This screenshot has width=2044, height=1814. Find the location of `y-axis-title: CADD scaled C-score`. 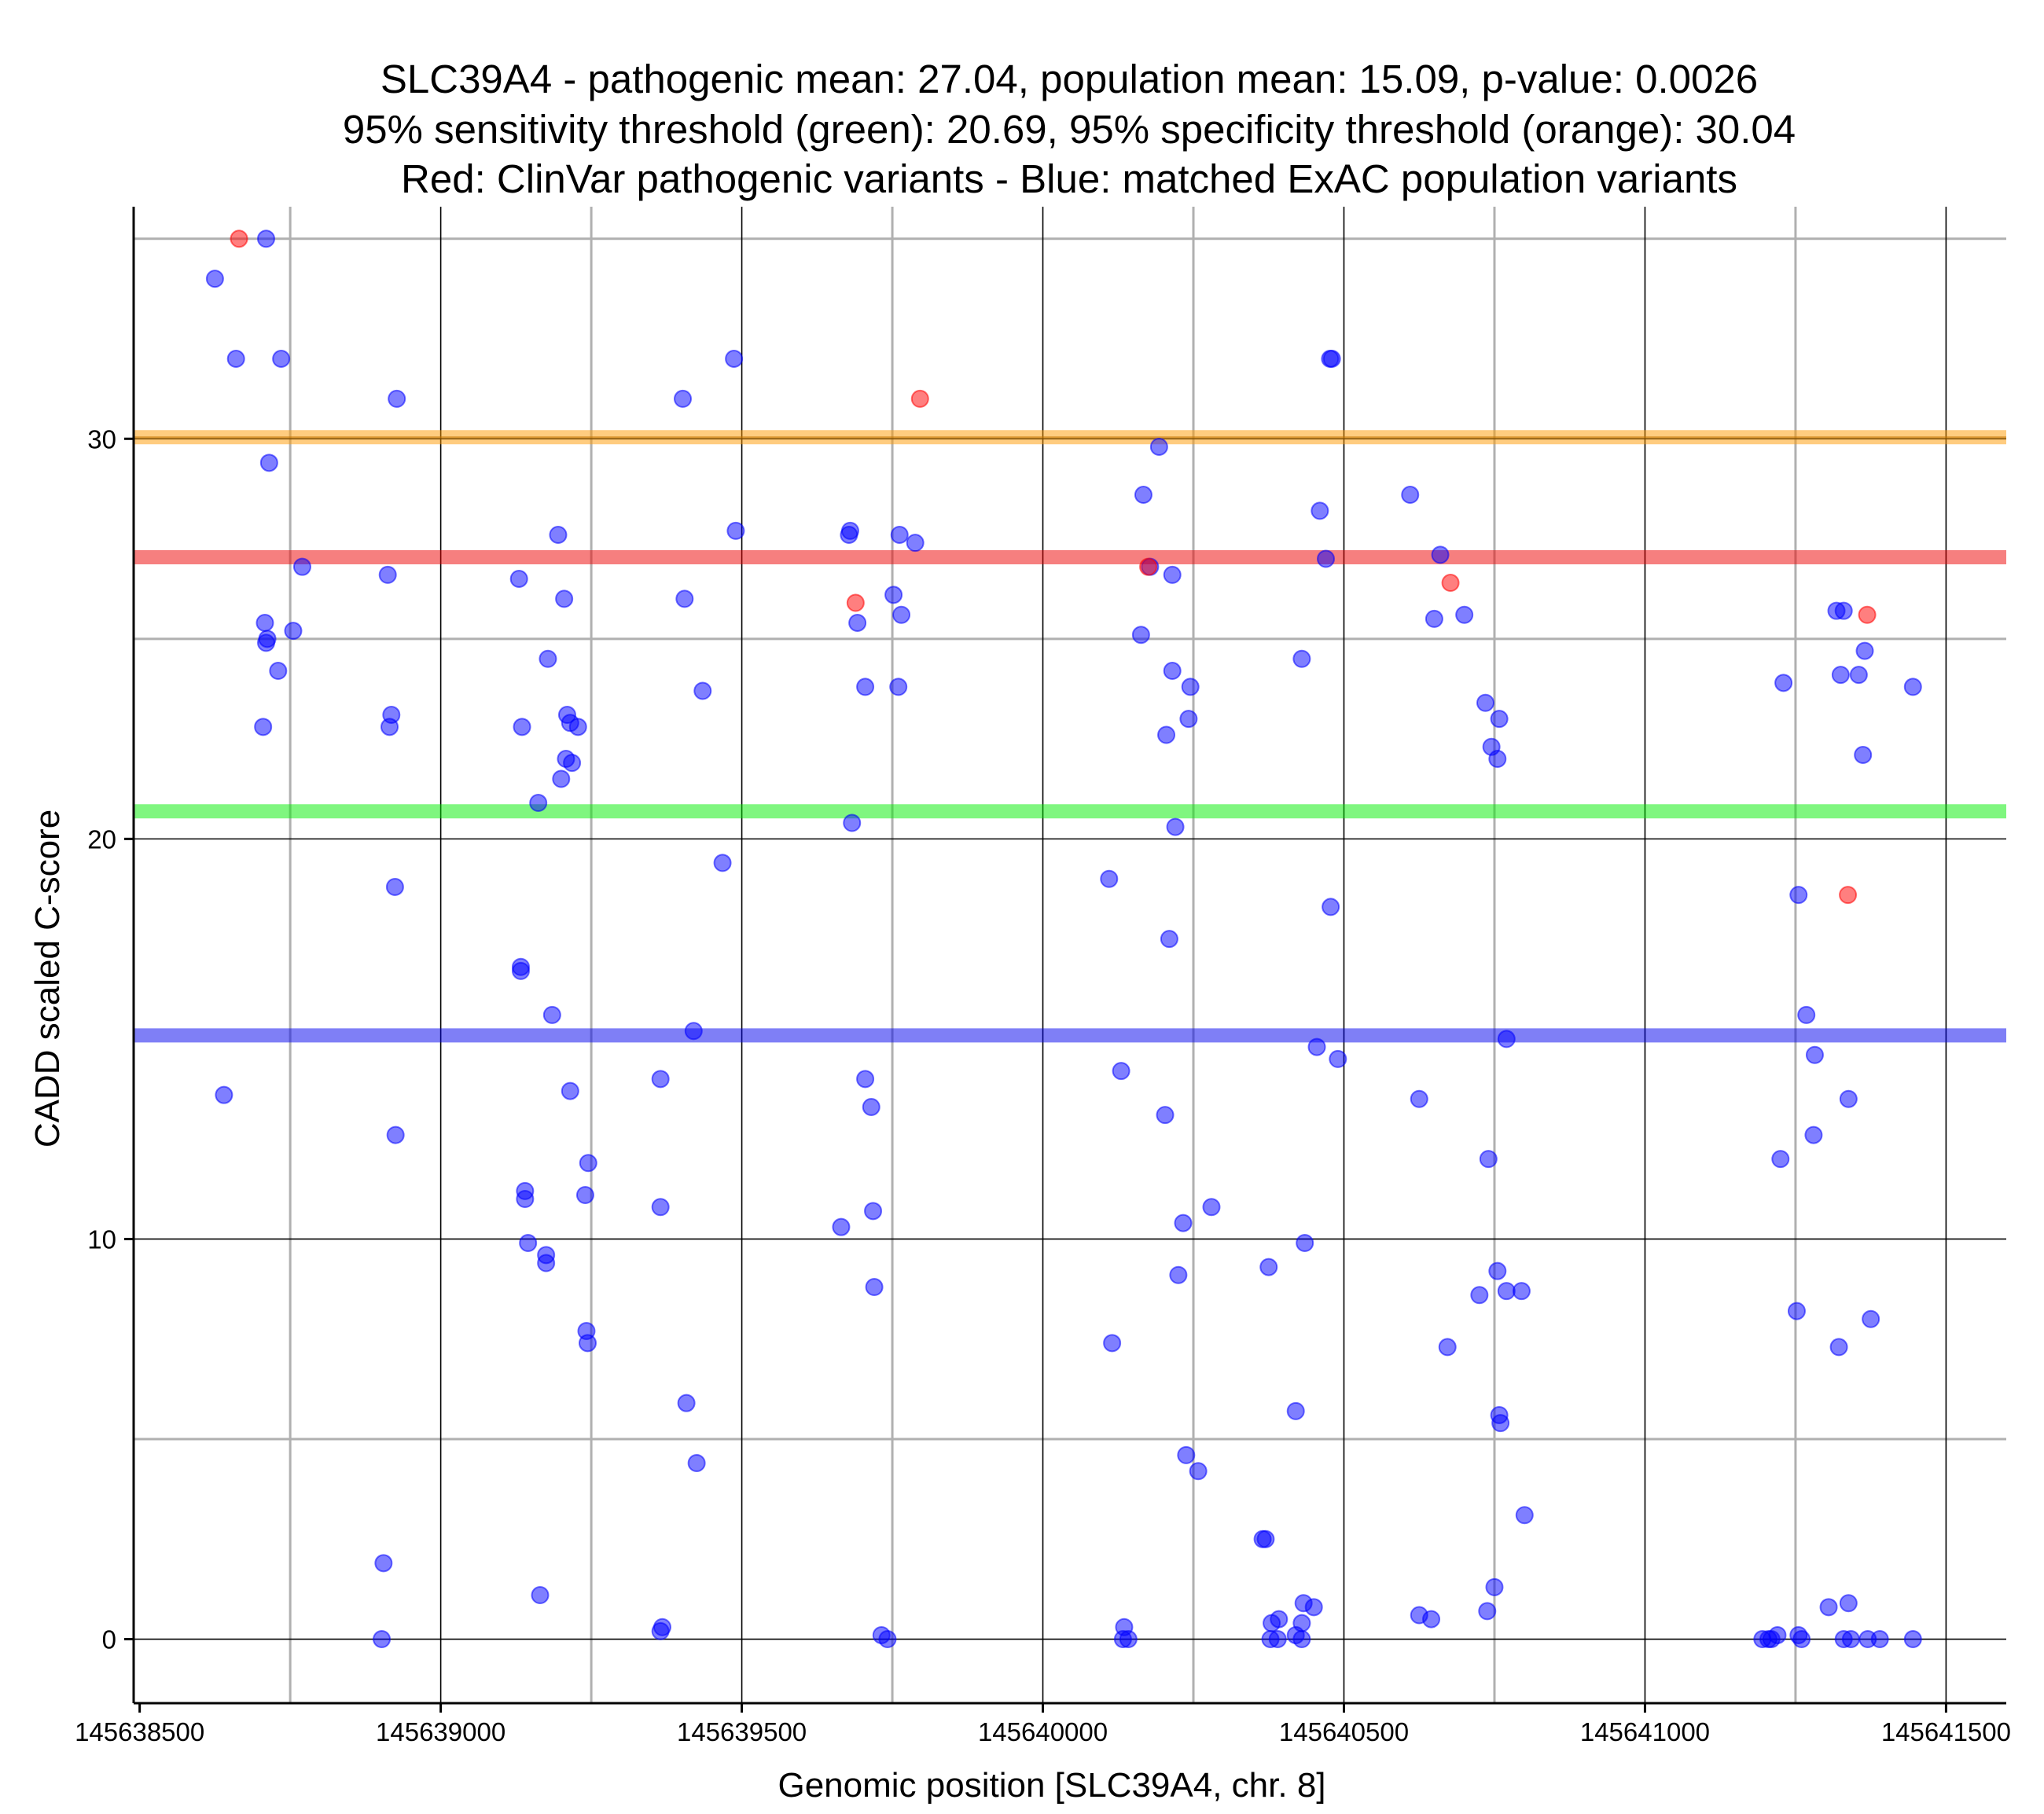

y-axis-title: CADD scaled C-score is located at coordinates (48, 979).